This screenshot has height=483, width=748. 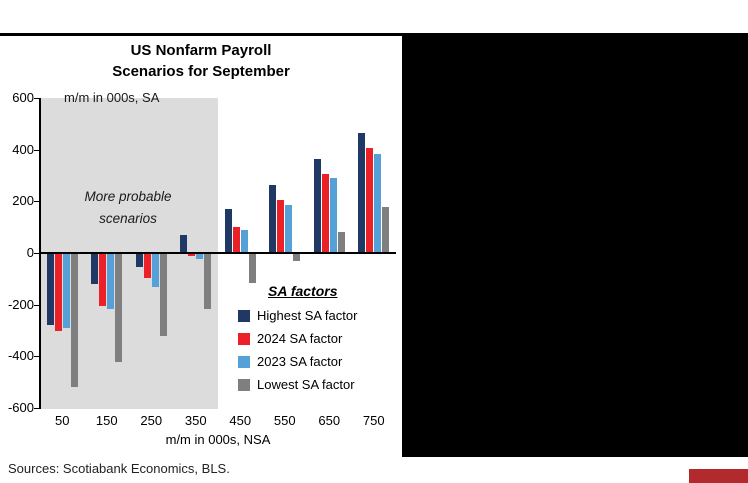 What do you see at coordinates (151, 420) in the screenshot?
I see `x-tick-label: 250` at bounding box center [151, 420].